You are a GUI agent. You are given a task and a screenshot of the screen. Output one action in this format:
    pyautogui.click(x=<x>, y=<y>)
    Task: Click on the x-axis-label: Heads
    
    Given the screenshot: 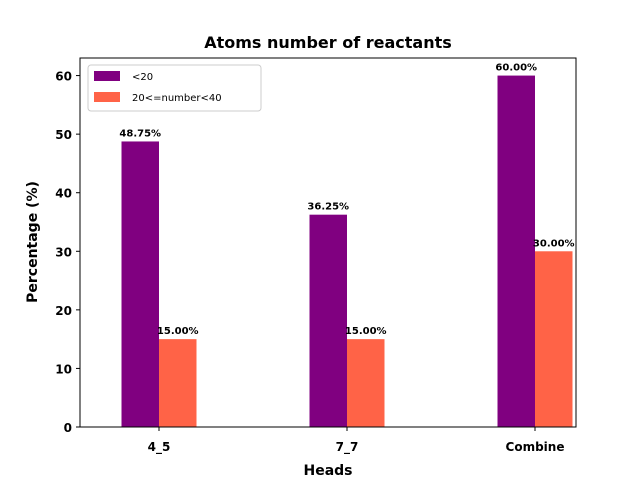 What is the action you would take?
    pyautogui.click(x=327, y=471)
    